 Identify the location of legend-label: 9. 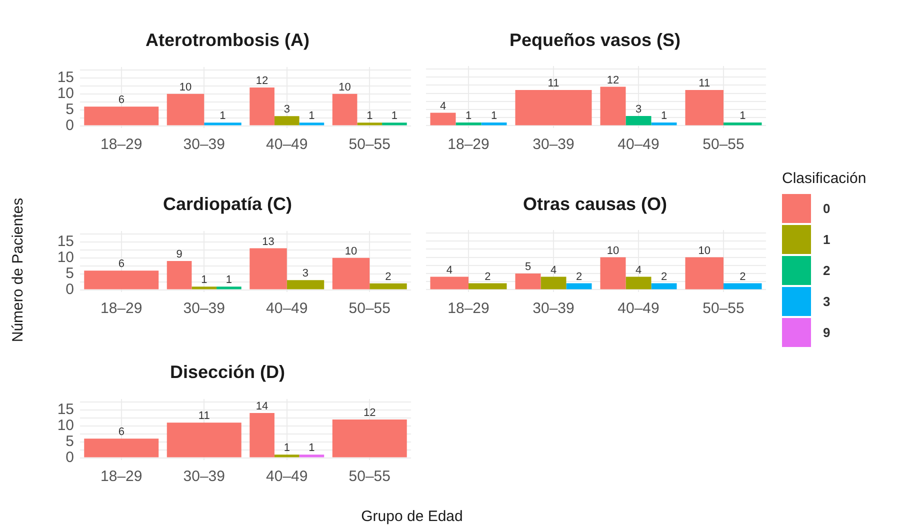
(826, 332).